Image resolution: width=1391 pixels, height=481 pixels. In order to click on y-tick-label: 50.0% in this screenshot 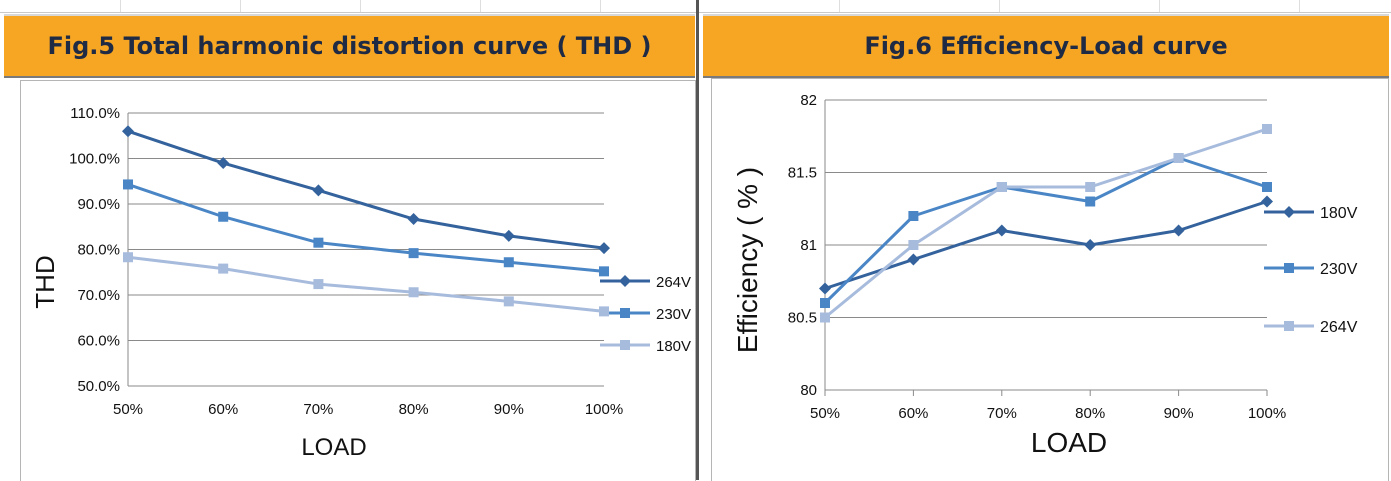, I will do `click(98, 386)`.